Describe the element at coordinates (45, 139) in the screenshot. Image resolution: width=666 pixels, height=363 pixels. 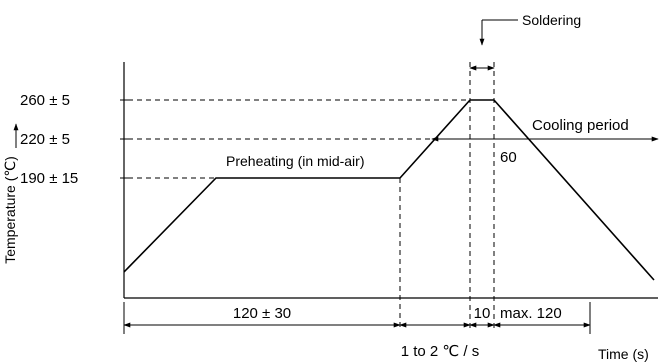
I see `level-label-220: 220 ± 5` at that location.